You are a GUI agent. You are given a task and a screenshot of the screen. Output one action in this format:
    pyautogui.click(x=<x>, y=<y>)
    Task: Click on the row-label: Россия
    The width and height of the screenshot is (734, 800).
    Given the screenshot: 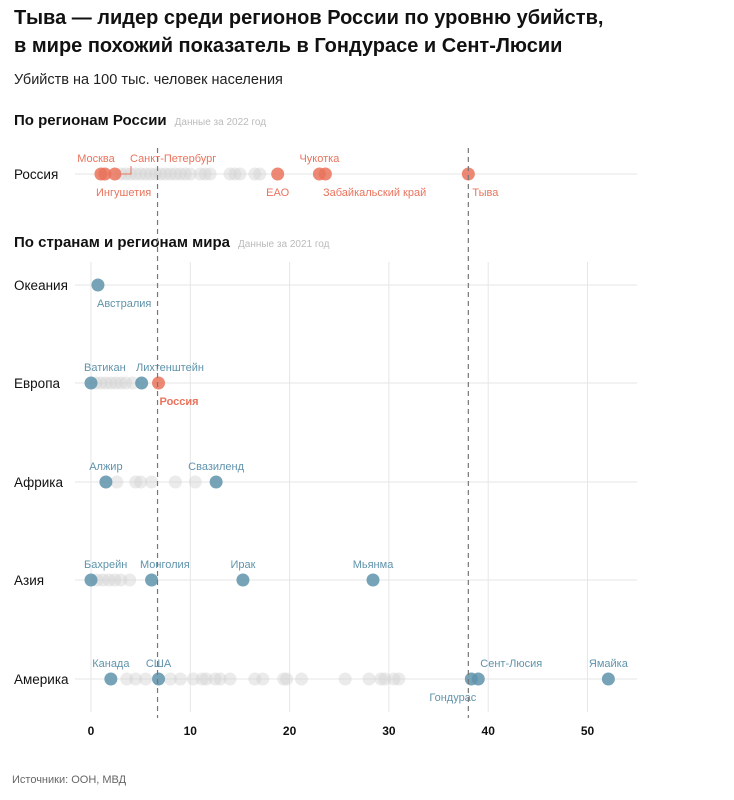 What is the action you would take?
    pyautogui.click(x=36, y=174)
    